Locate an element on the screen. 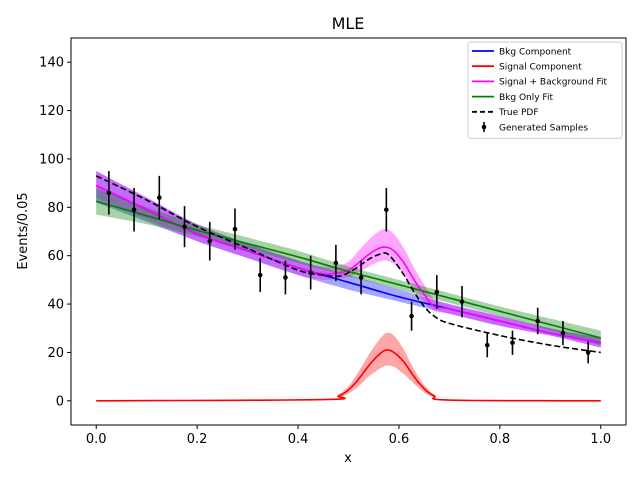 This screenshot has height=480, width=640. y-tick-label: 80 is located at coordinates (55, 208).